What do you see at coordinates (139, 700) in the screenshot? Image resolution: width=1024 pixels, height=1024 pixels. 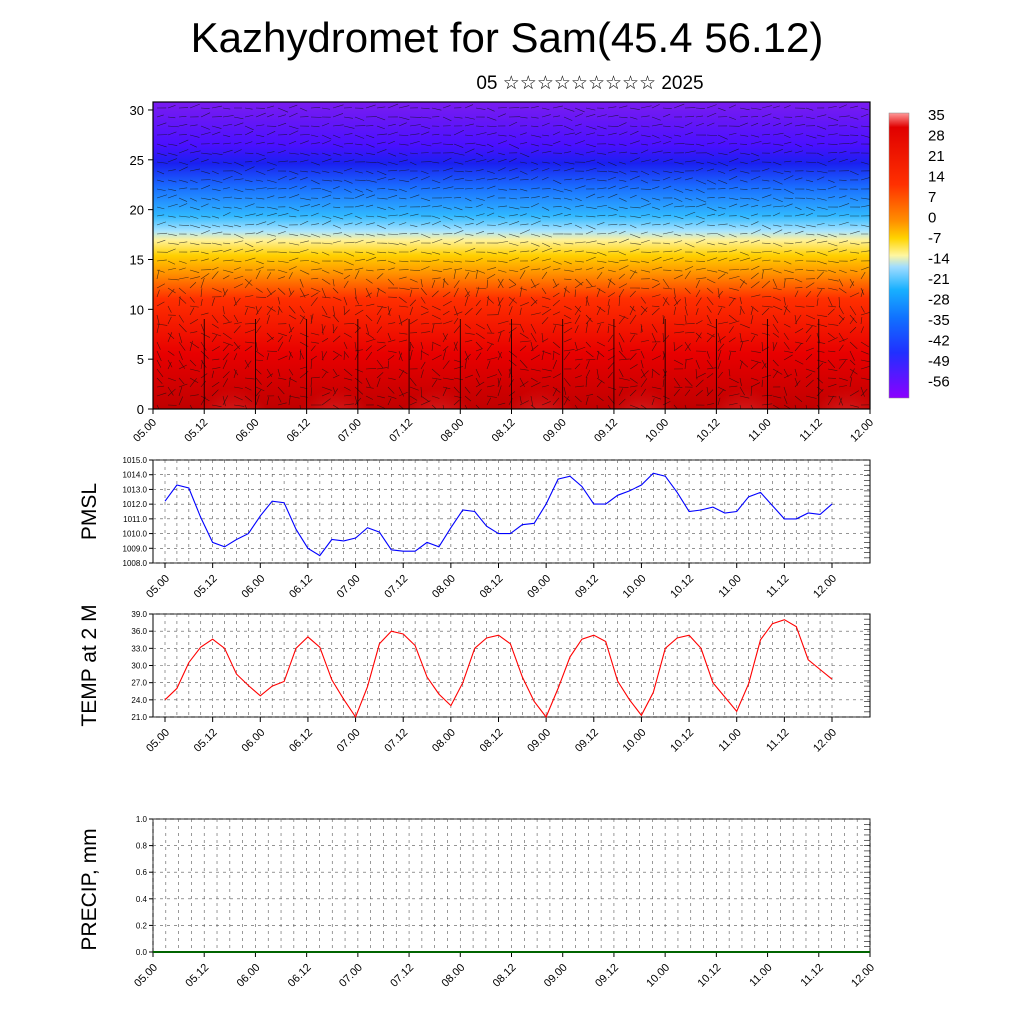 I see `y-tick-label: 24.0` at bounding box center [139, 700].